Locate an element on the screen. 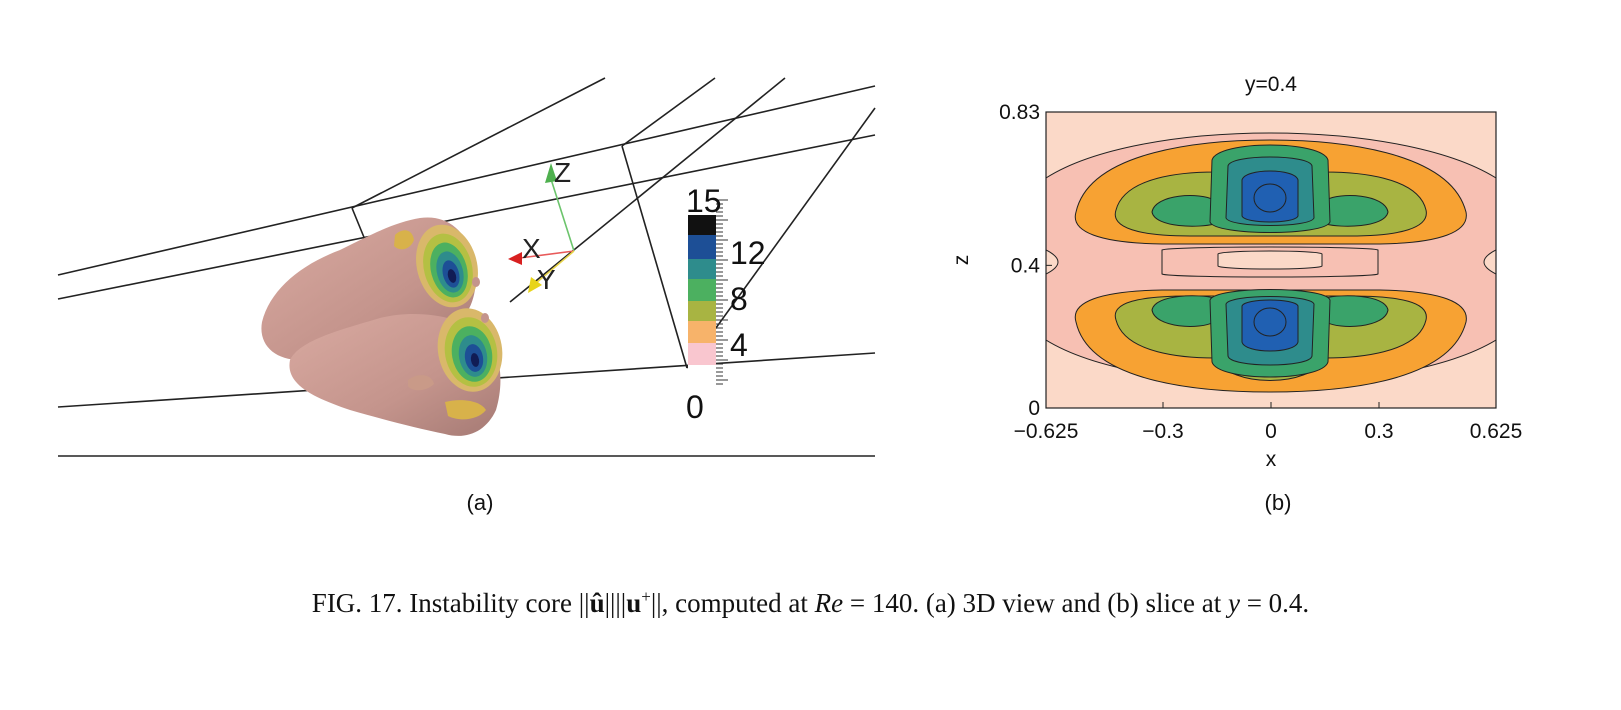 The width and height of the screenshot is (1621, 710). axes-triad: Z X Y is located at coordinates (541, 226).